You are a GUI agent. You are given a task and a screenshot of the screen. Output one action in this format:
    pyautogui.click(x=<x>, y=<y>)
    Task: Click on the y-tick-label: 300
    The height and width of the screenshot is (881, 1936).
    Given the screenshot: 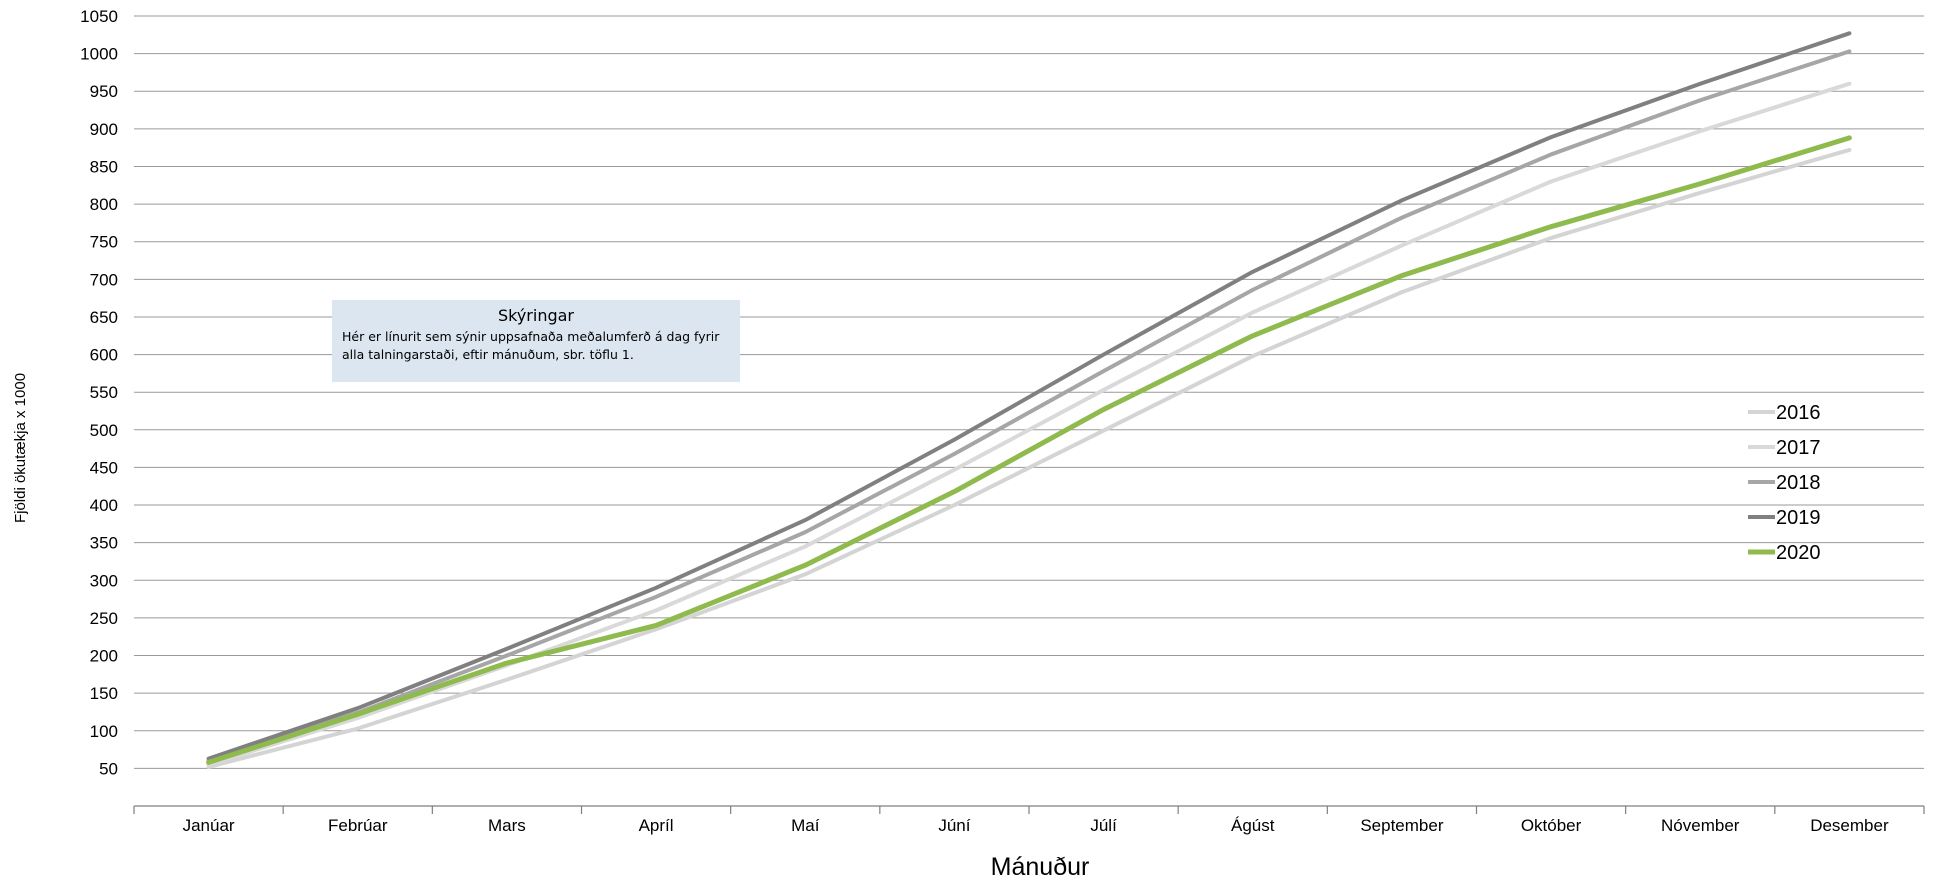 What is the action you would take?
    pyautogui.click(x=104, y=580)
    